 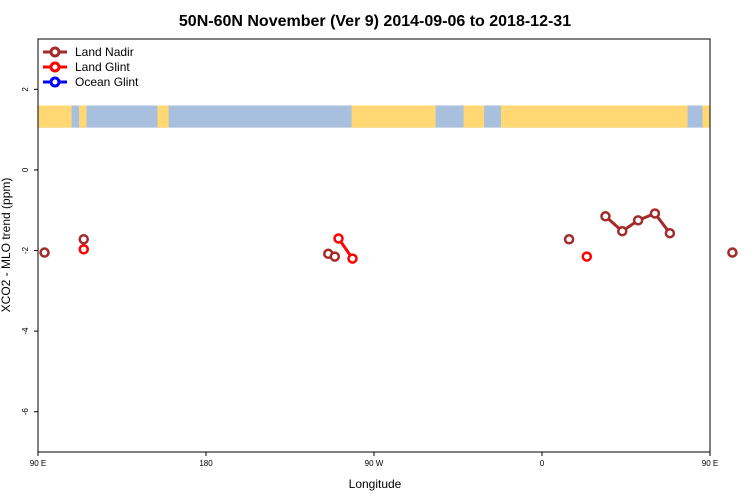 I want to click on y-axis-title: XCO2 - MLO trend (ppm), so click(x=6, y=245).